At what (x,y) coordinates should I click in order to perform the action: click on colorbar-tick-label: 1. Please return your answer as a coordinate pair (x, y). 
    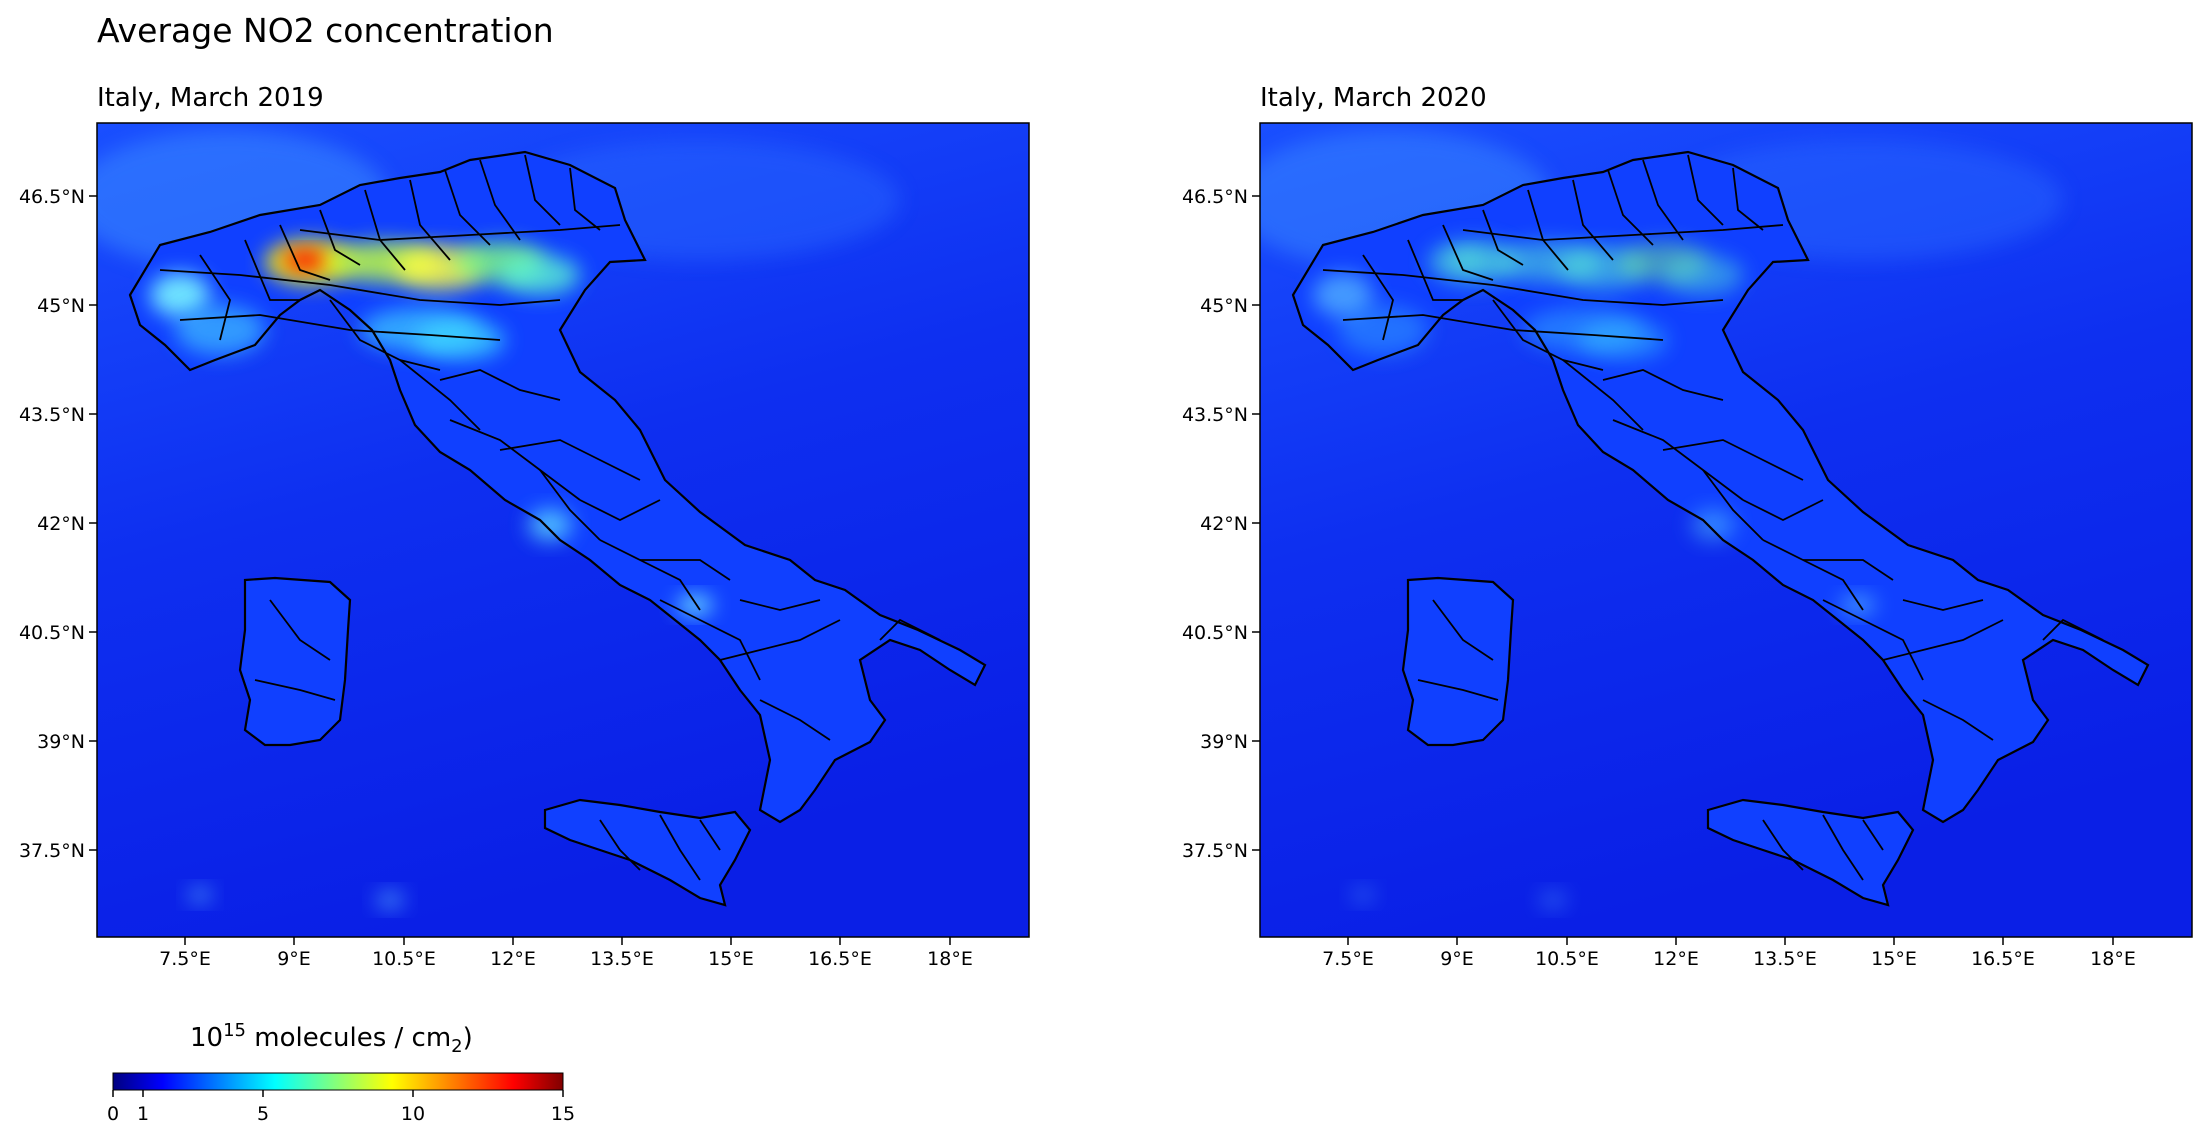
    Looking at the image, I should click on (143, 1114).